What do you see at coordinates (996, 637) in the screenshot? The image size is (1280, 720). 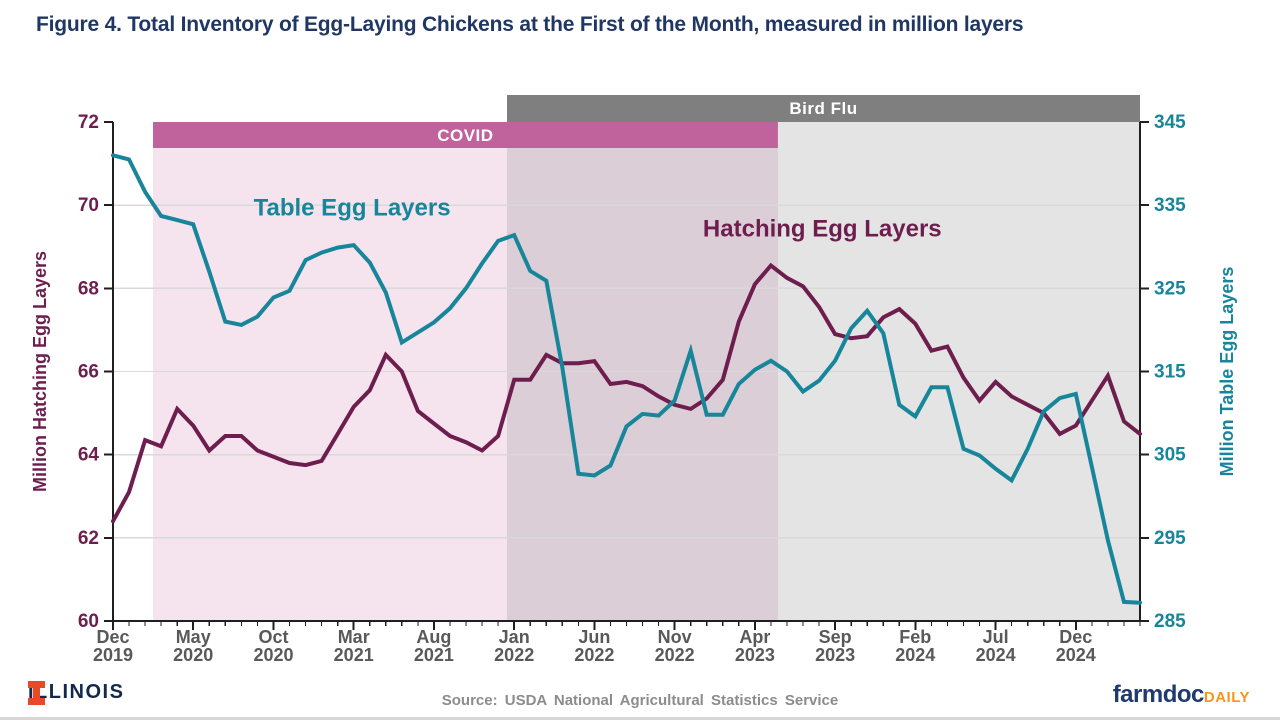 I see `x-tick-label: Jul` at bounding box center [996, 637].